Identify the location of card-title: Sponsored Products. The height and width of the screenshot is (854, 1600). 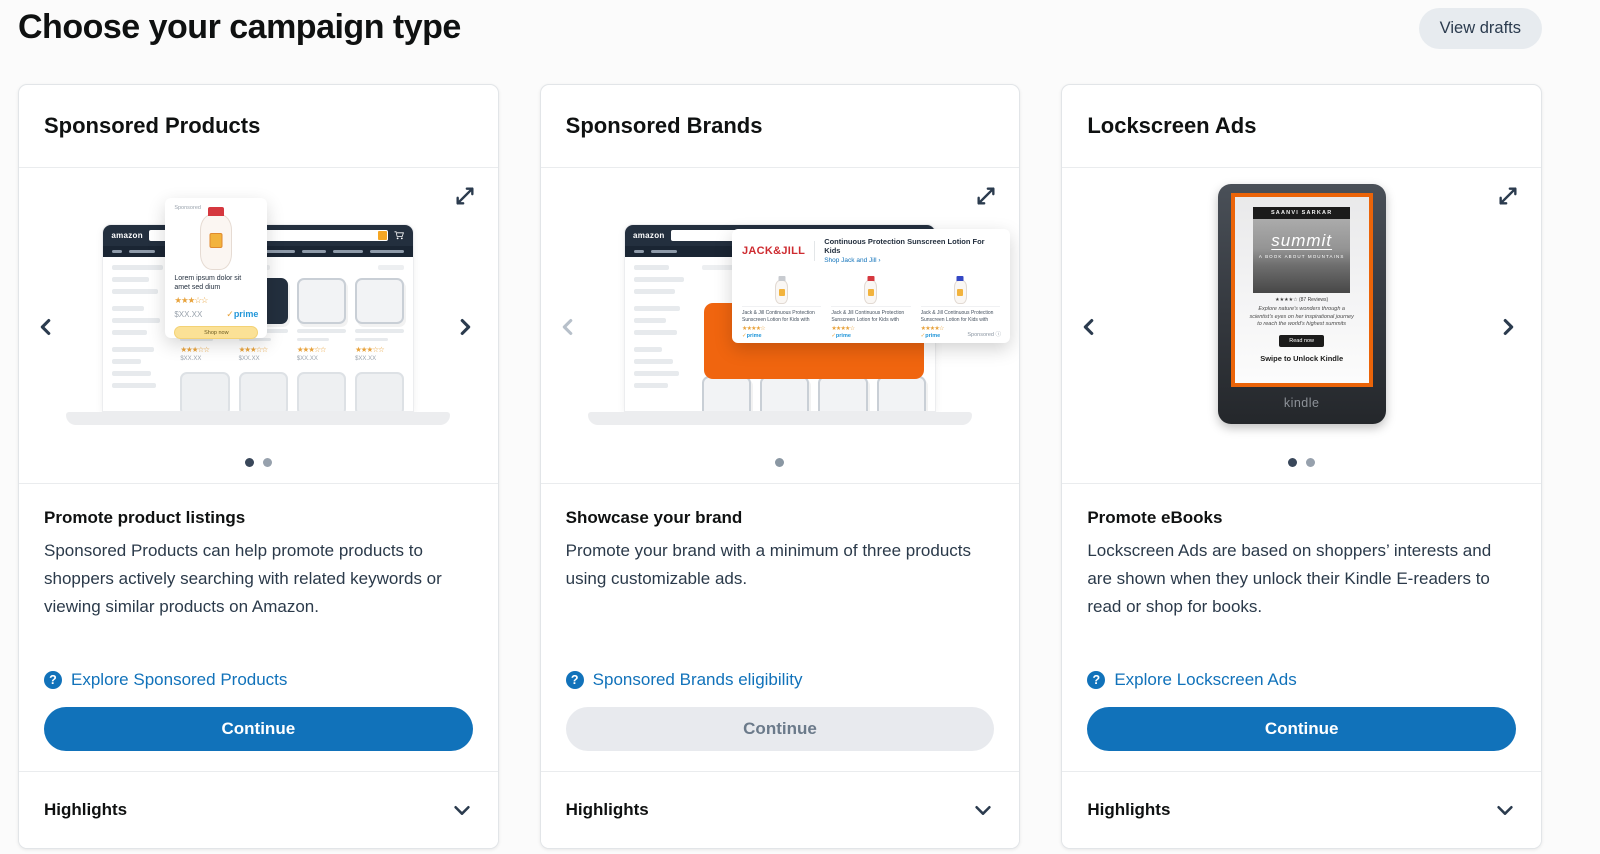
(152, 125).